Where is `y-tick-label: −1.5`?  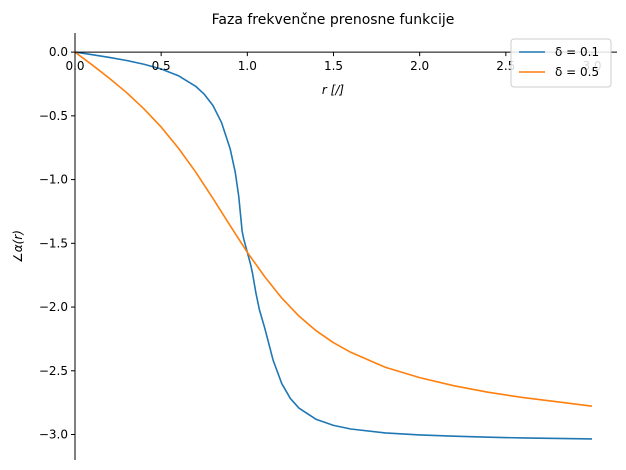 y-tick-label: −1.5 is located at coordinates (53, 243).